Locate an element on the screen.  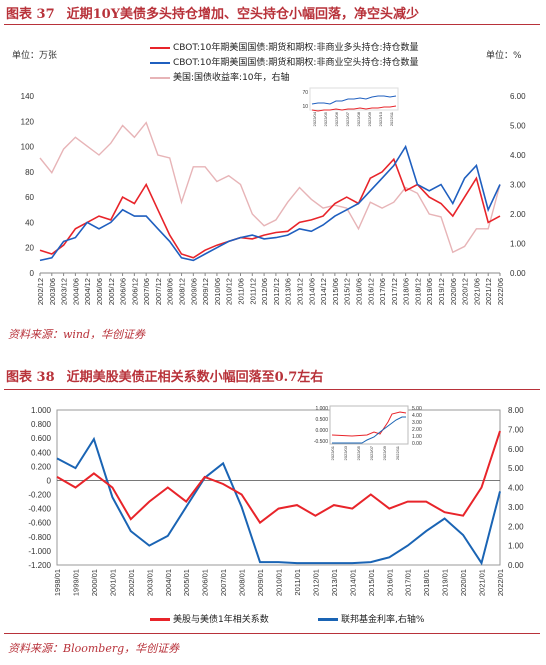
fig38-y-tick-label: 0.400 is located at coordinates (41, 452).